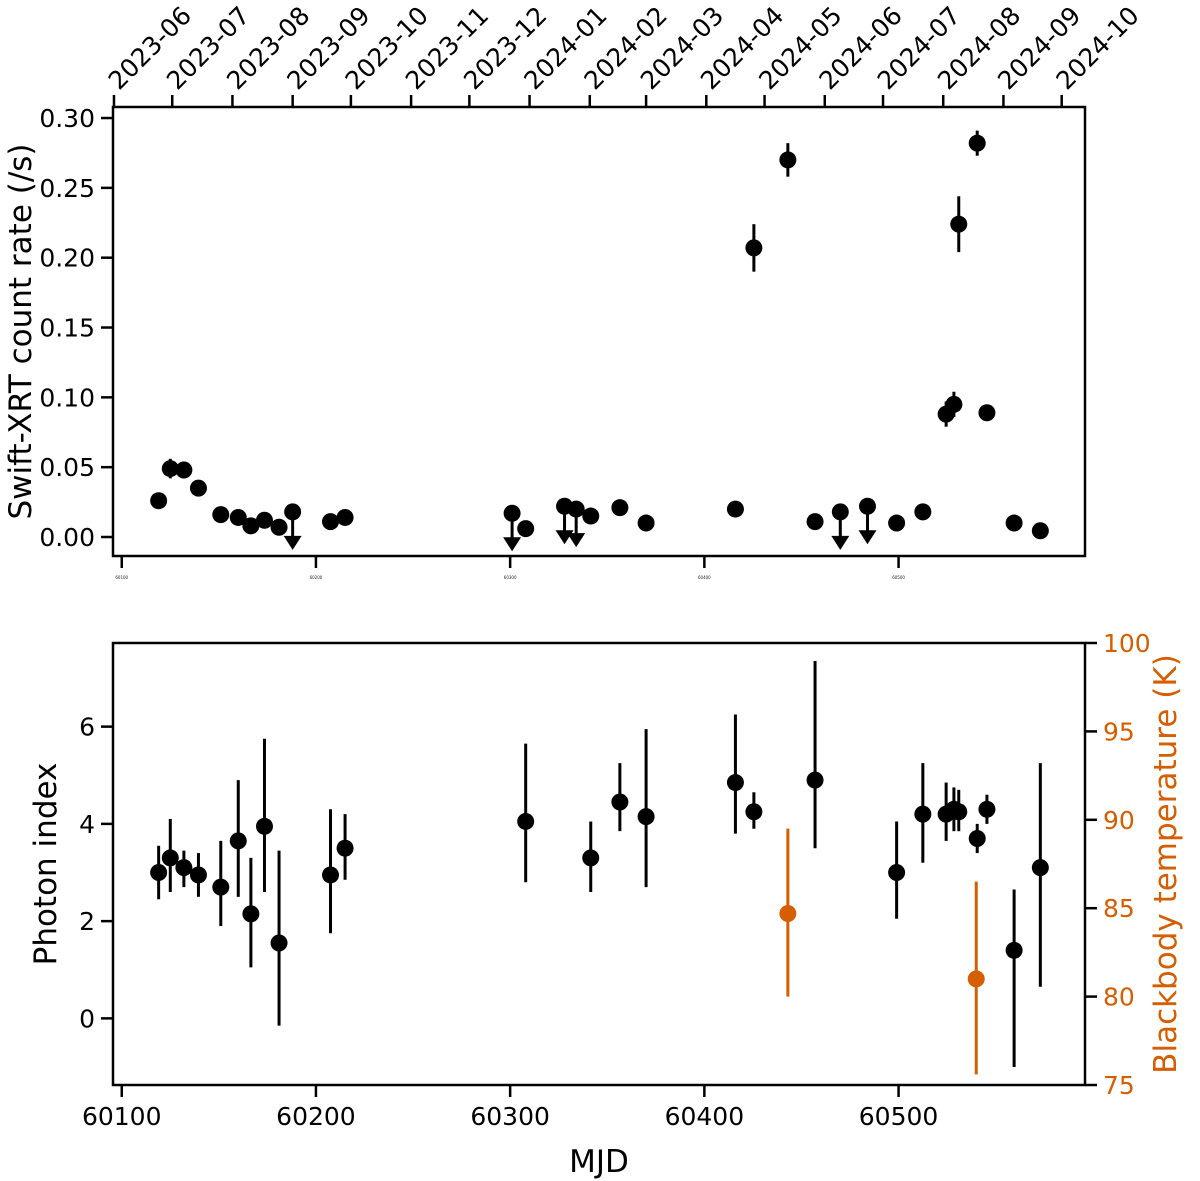 This screenshot has height=1181, width=1200. What do you see at coordinates (899, 1116) in the screenshot?
I see `mjd-tick-label: 60500` at bounding box center [899, 1116].